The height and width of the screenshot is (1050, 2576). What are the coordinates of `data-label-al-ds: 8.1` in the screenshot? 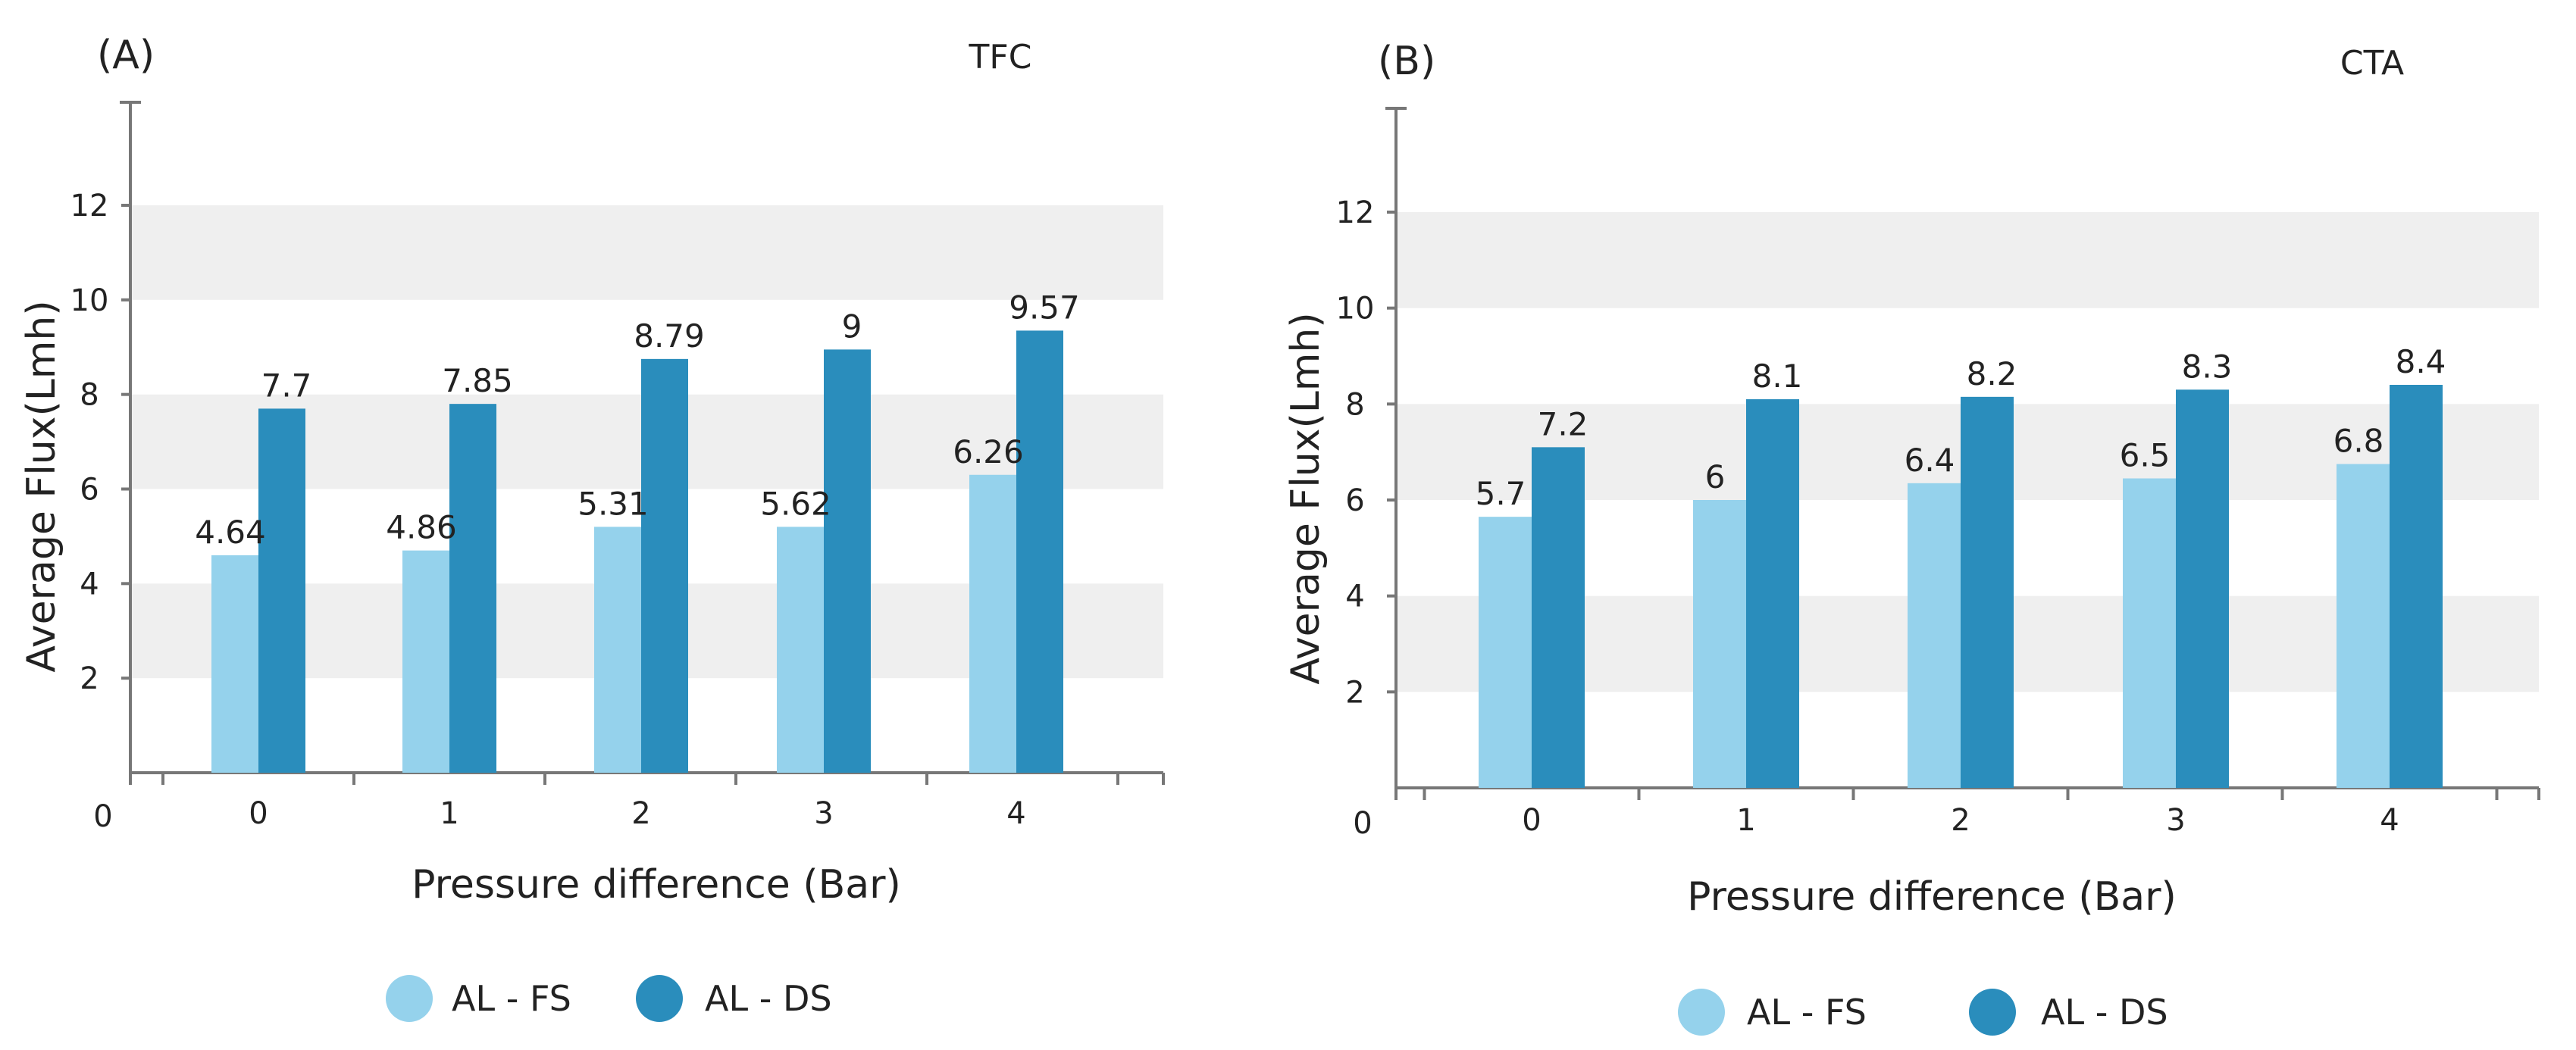 It's located at (1777, 376).